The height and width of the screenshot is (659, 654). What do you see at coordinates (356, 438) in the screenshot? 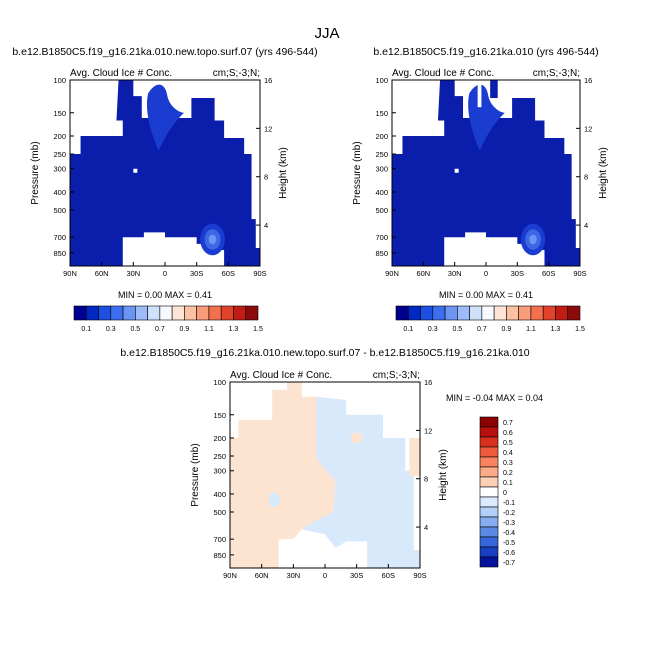
I see `positive-patch` at bounding box center [356, 438].